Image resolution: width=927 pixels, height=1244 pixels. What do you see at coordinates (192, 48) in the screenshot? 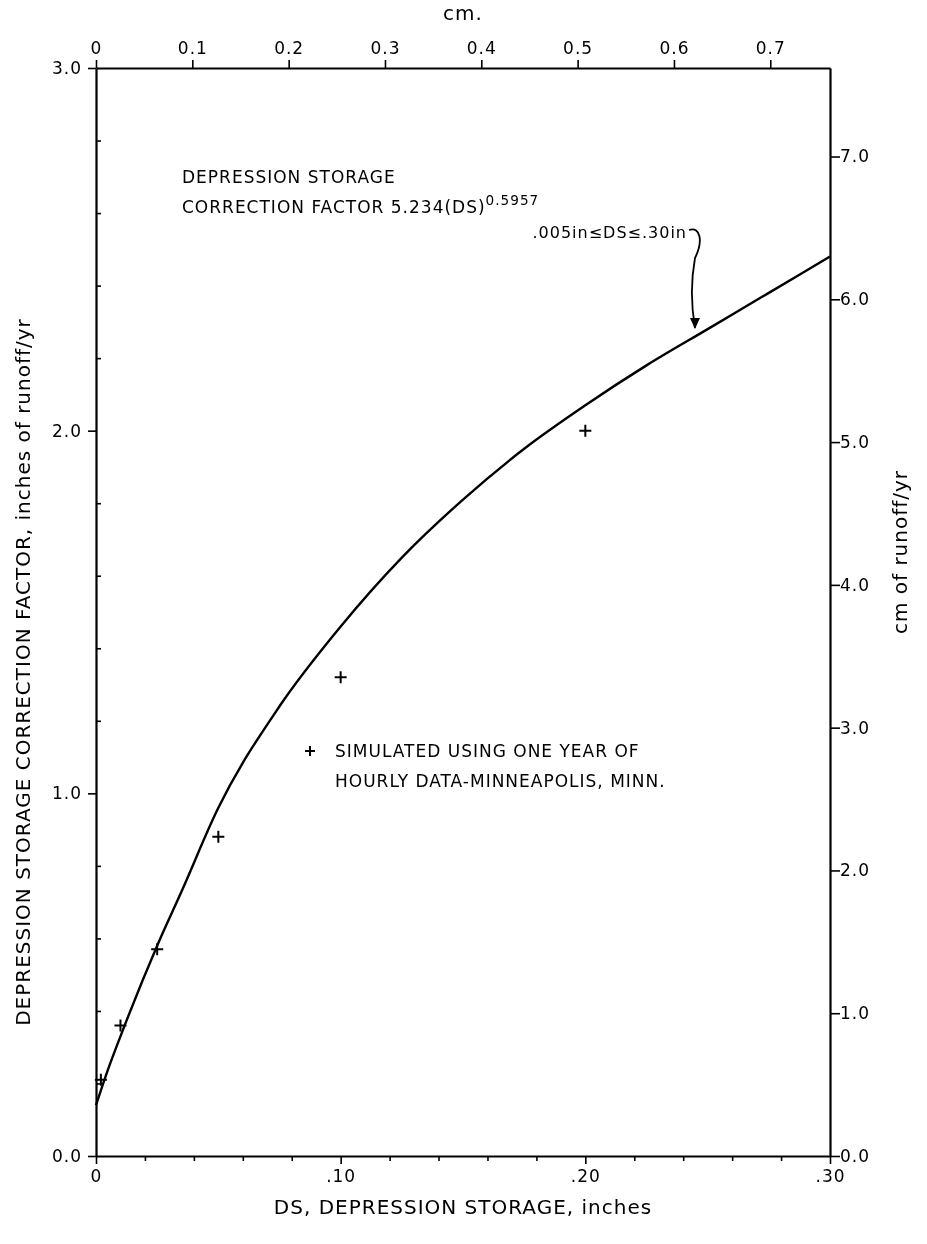
I see `x2-tick-label: 0.1` at bounding box center [192, 48].